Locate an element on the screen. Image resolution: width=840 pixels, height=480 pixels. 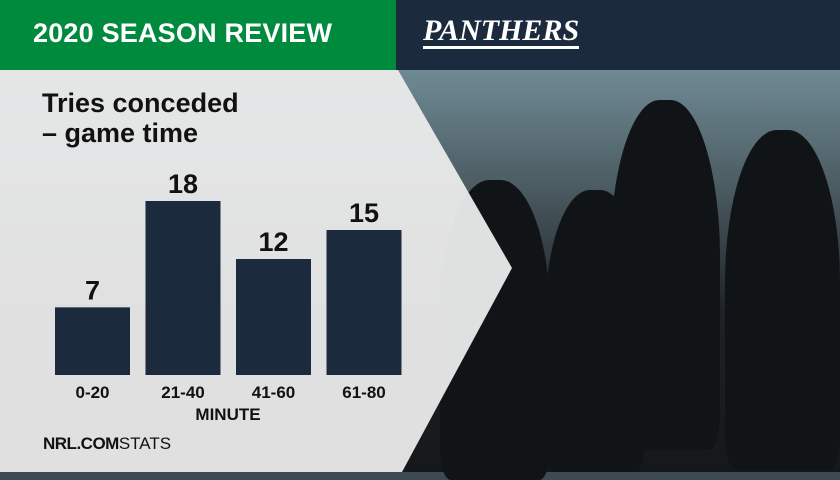
chart-title: Tries conceded – game time is located at coordinates (140, 118).